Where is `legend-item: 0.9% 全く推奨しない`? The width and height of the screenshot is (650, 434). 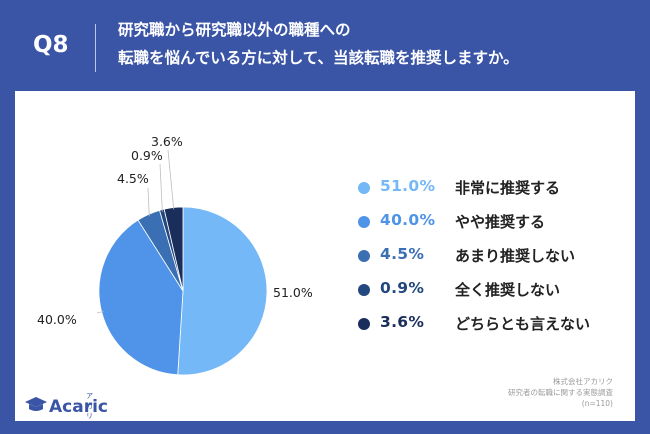 legend-item: 0.9% 全く推奨しない is located at coordinates (493, 291).